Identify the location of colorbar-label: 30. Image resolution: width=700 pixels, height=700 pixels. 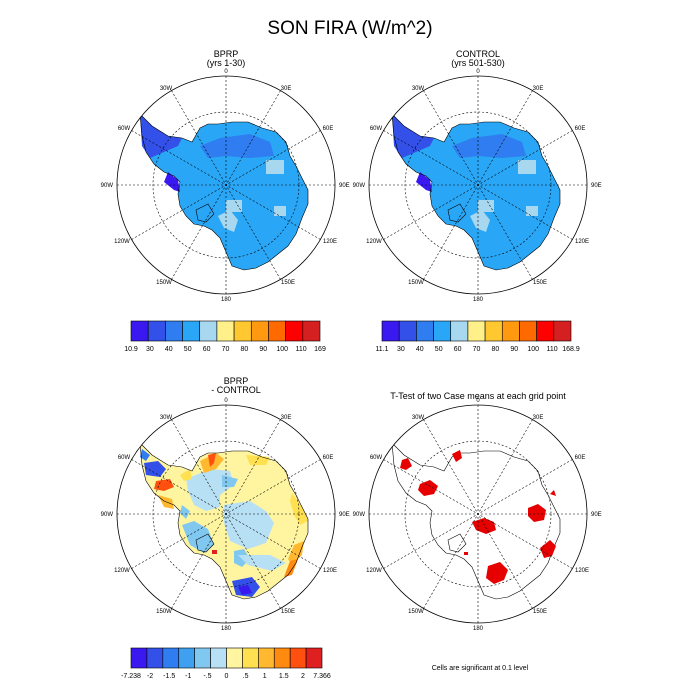
(401, 349).